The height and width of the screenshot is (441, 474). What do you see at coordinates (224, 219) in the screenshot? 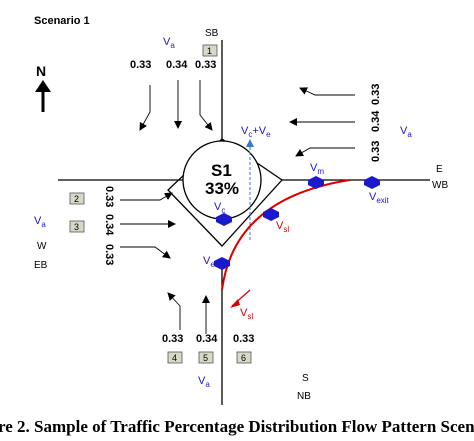
I see `node-vc` at bounding box center [224, 219].